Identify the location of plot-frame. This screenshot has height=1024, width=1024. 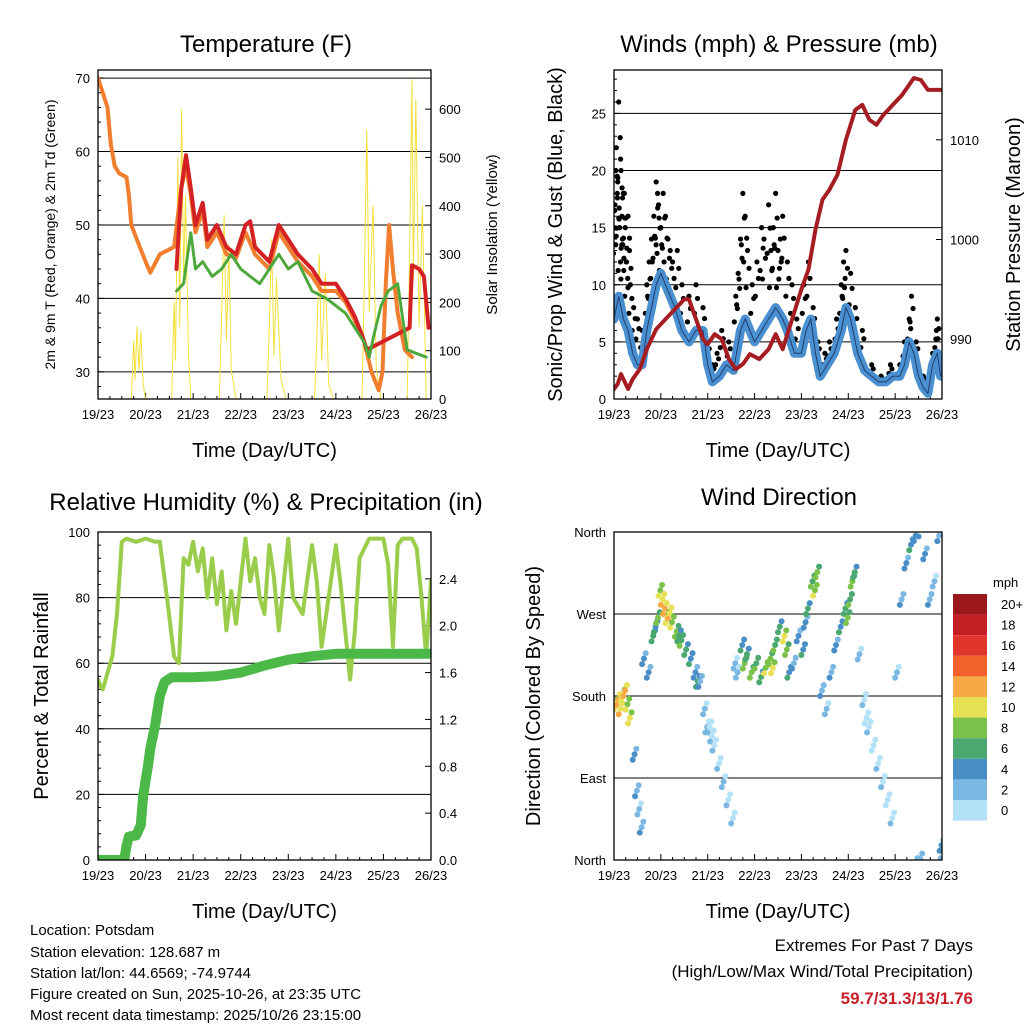
(264, 234).